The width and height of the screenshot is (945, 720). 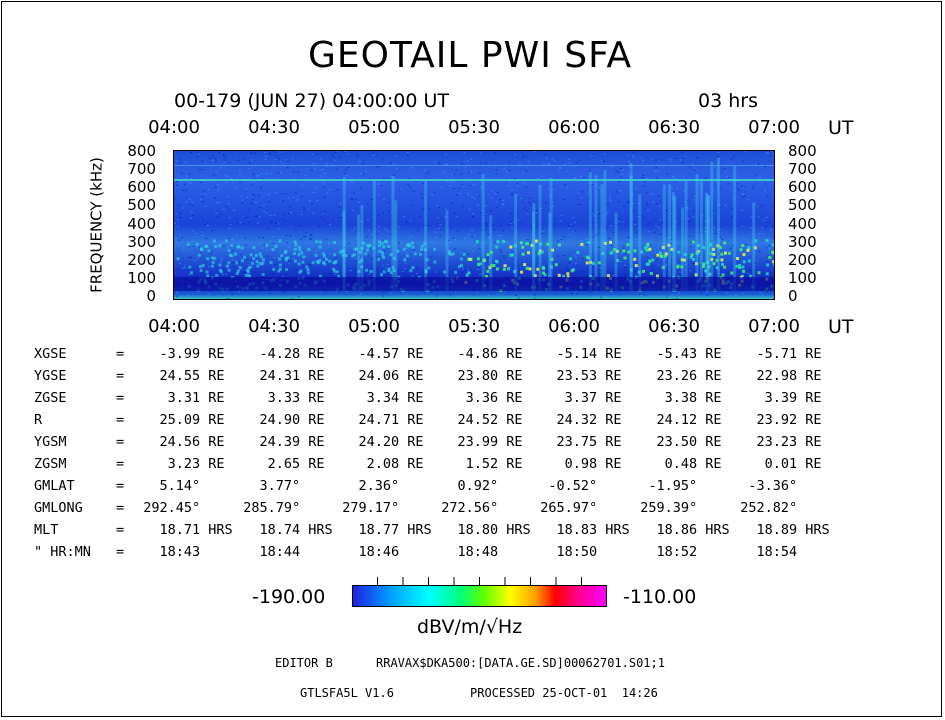 What do you see at coordinates (660, 597) in the screenshot?
I see `colorbar-max: -110.00` at bounding box center [660, 597].